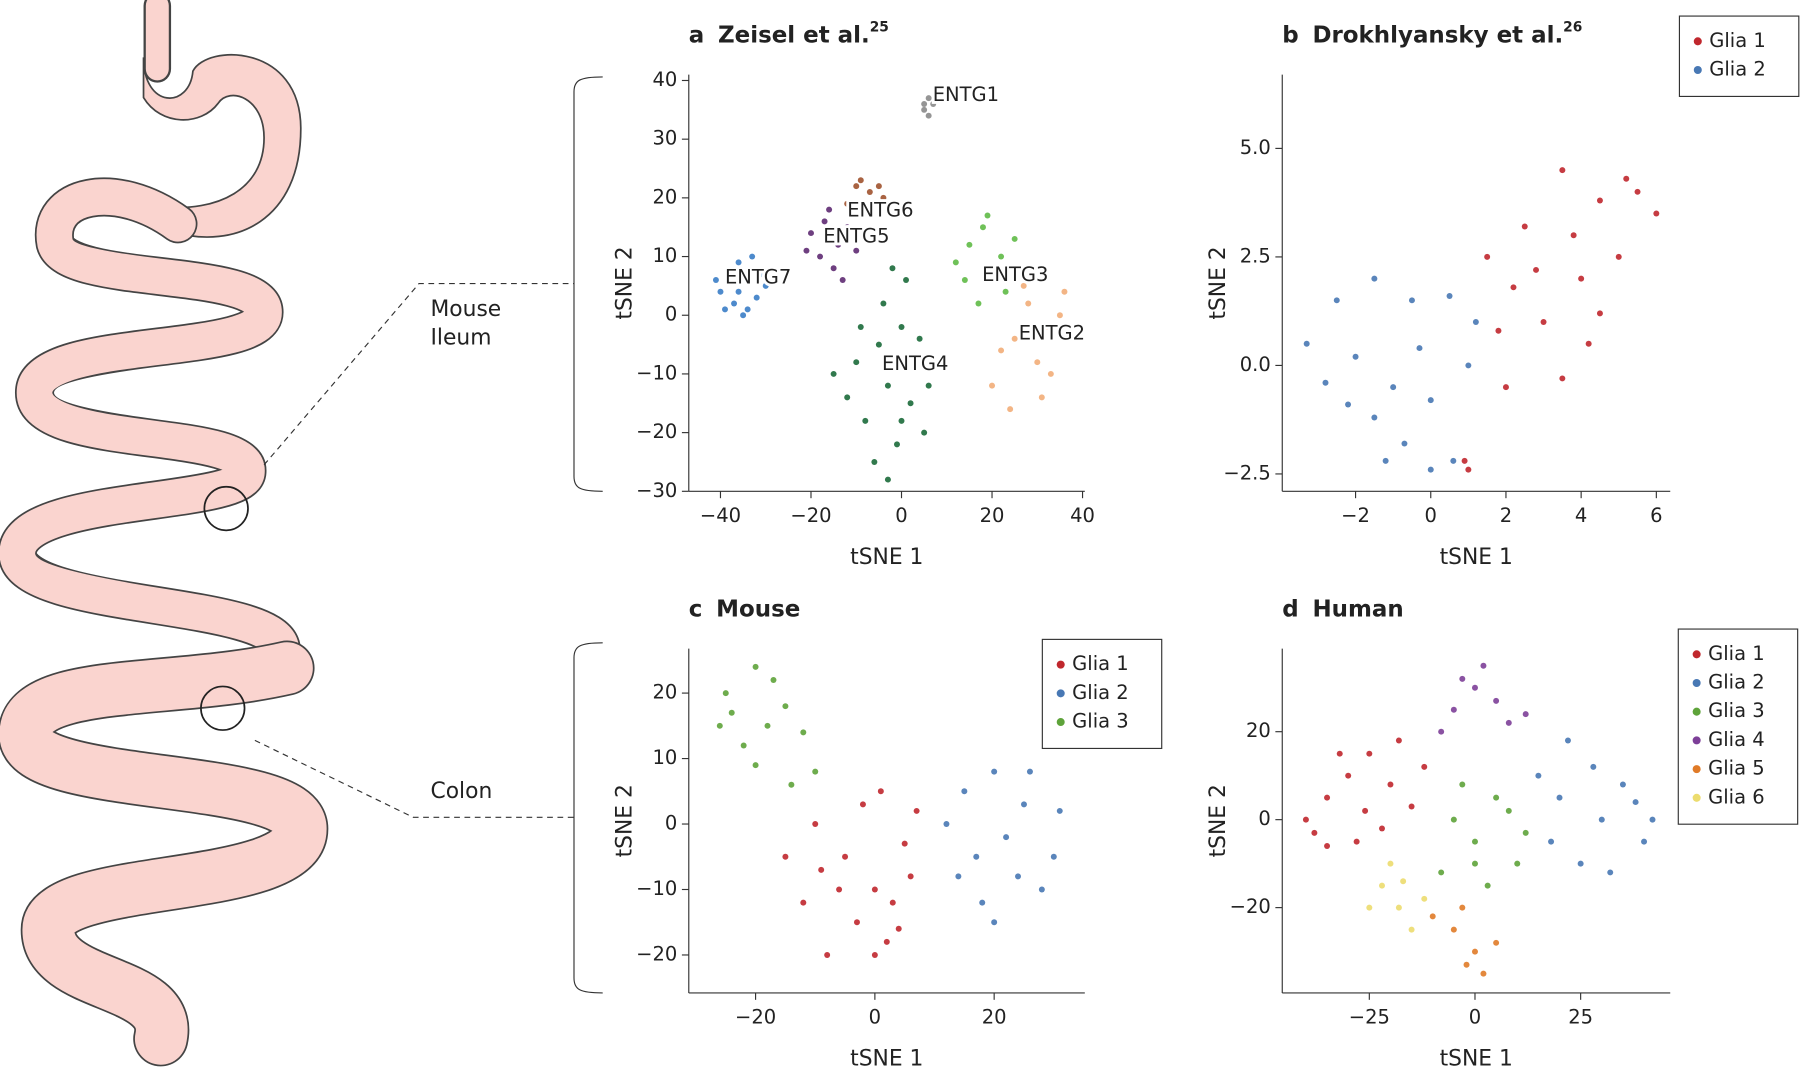  Describe the element at coordinates (720, 515) in the screenshot. I see `x-tick-label: −40` at that location.